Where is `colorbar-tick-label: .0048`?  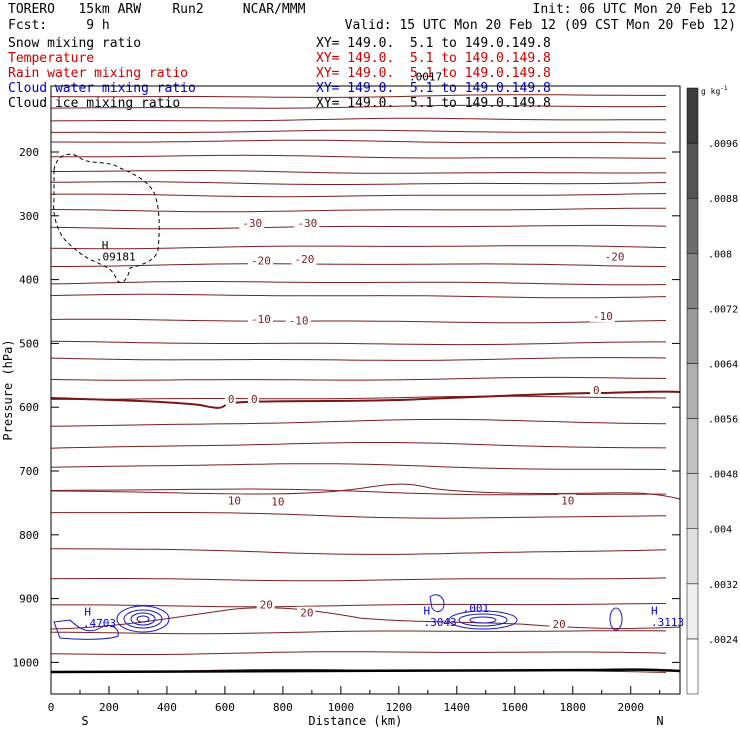 colorbar-tick-label: .0048 is located at coordinates (723, 475).